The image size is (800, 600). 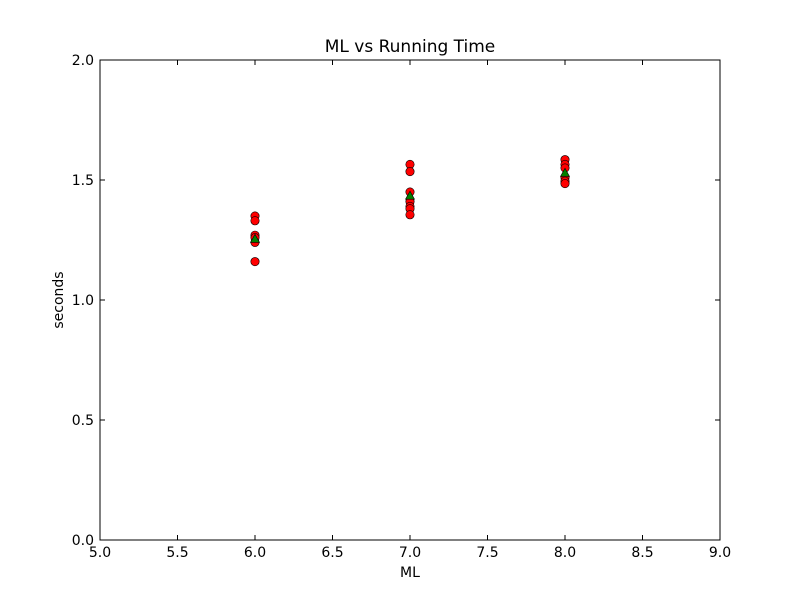 What do you see at coordinates (332, 553) in the screenshot?
I see `x-tick-label: 6.5` at bounding box center [332, 553].